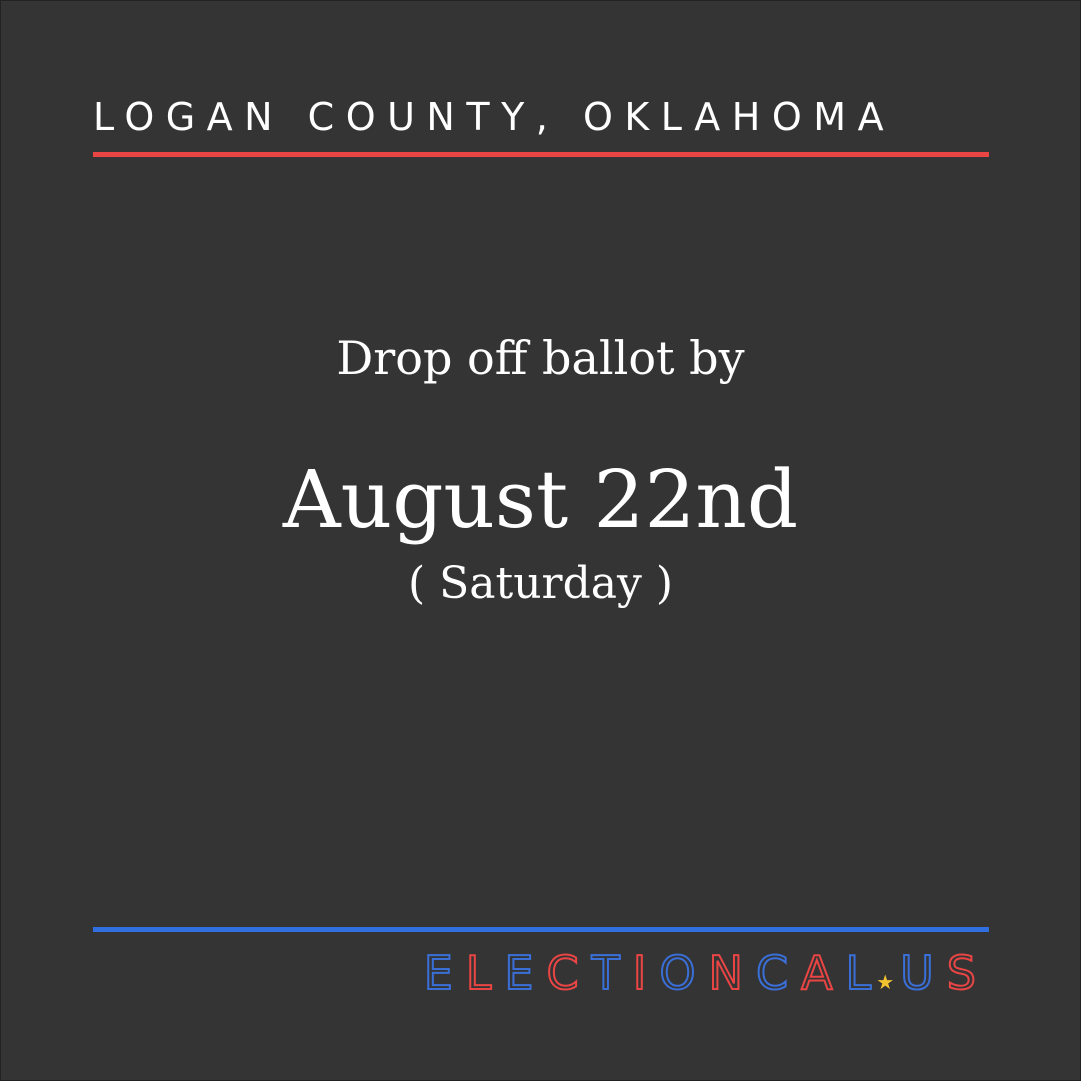  Describe the element at coordinates (823, 973) in the screenshot. I see `brand-letter: A` at that location.